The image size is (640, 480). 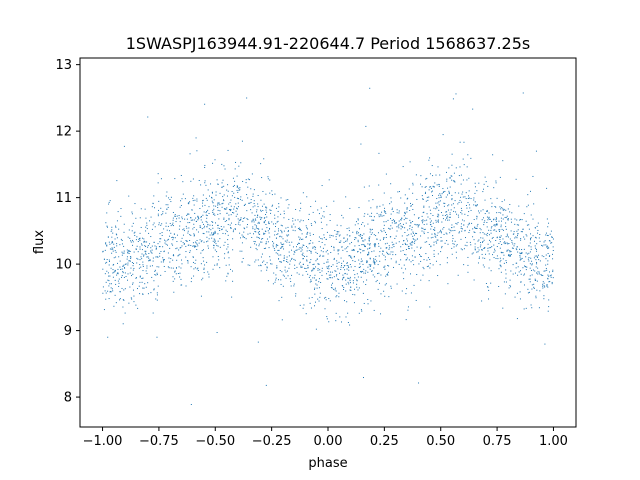 I want to click on y-tick-label: 8, so click(x=68, y=398).